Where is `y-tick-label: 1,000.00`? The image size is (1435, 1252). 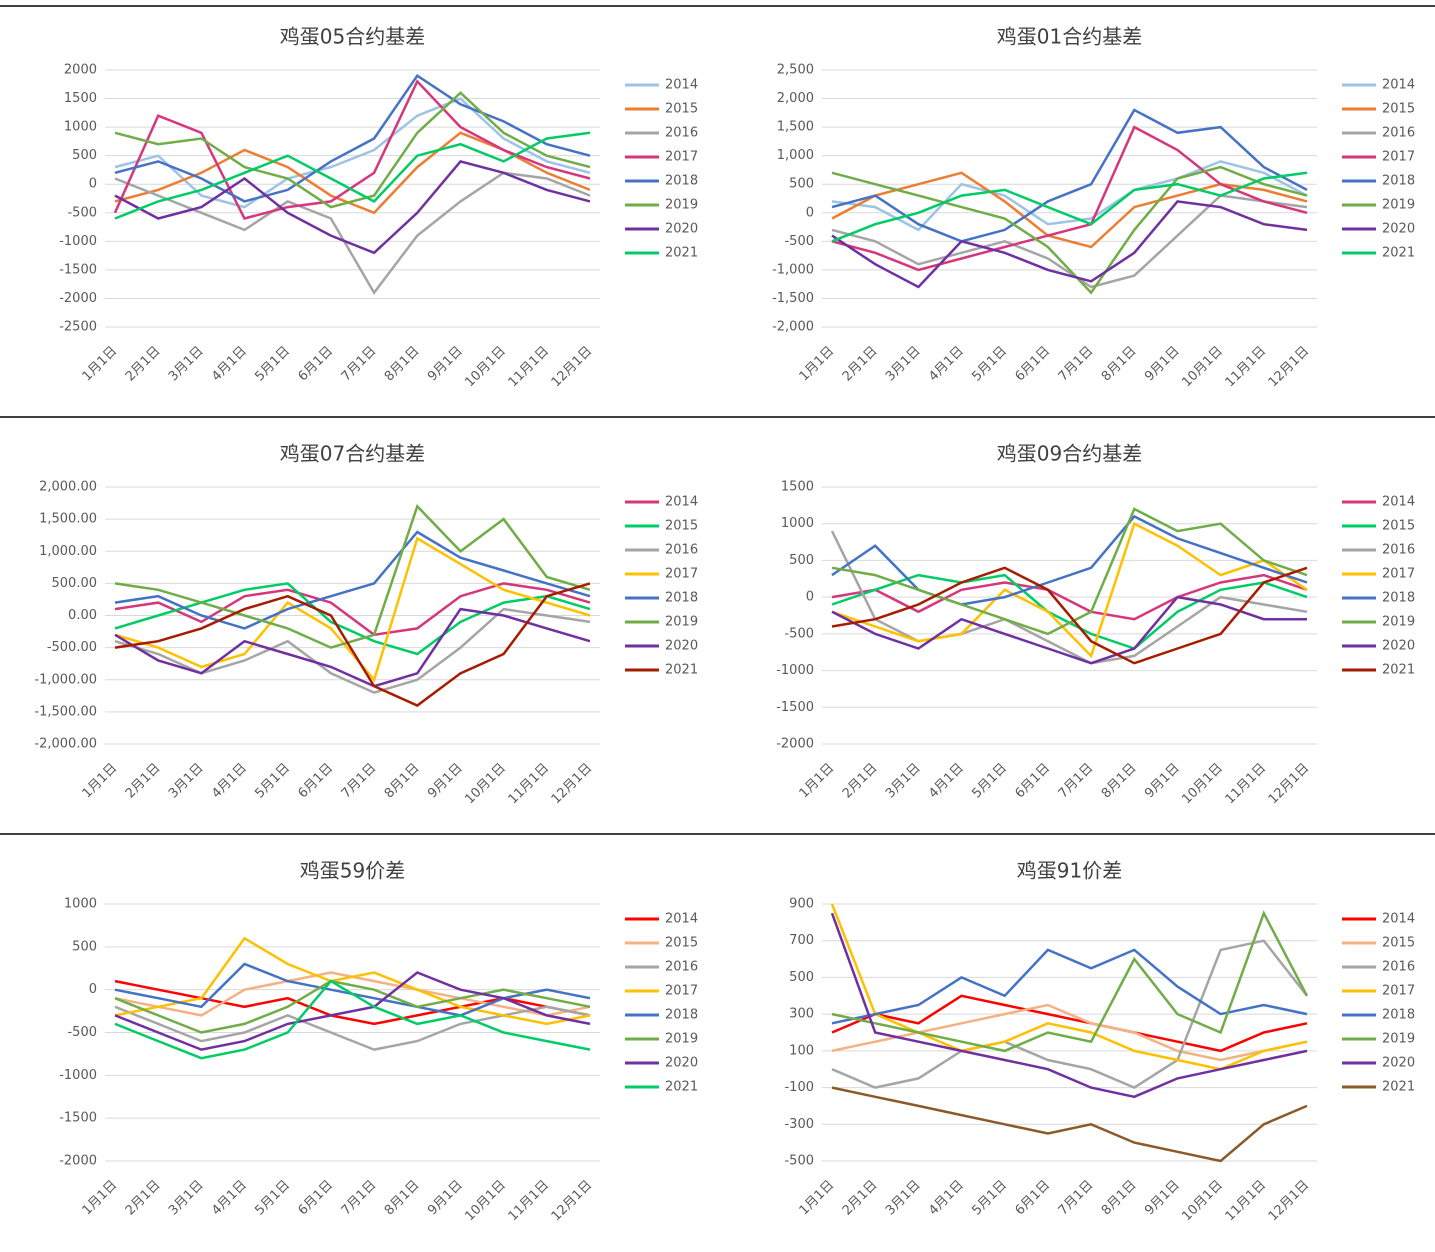
y-tick-label: 1,000.00 is located at coordinates (68, 551).